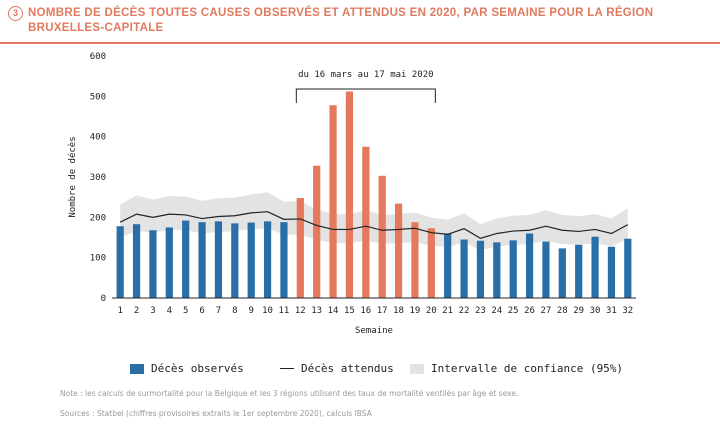  What do you see at coordinates (250, 311) in the screenshot?
I see `x-tick-label: 9` at bounding box center [250, 311].